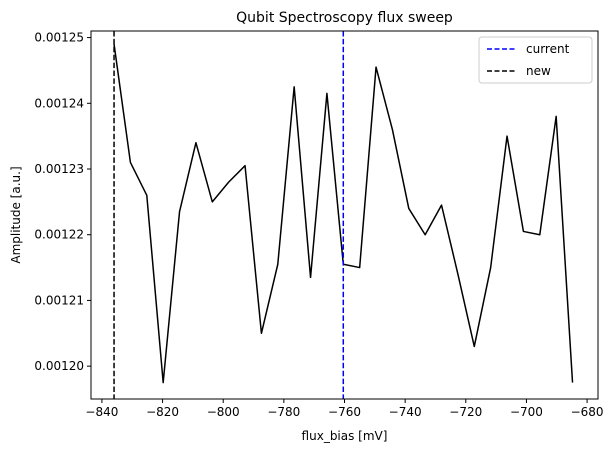 This screenshot has width=608, height=453. I want to click on y-tick-label: 0.00123, so click(59, 169).